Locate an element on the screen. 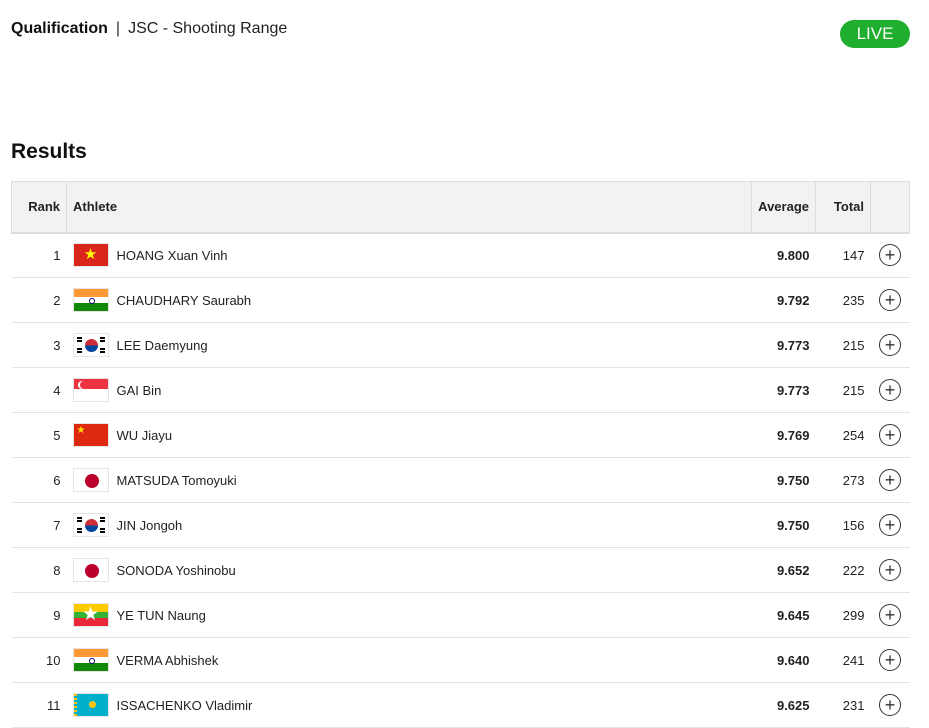 Image resolution: width=929 pixels, height=728 pixels. athlete-cell: JIN Jongoh is located at coordinates (409, 525).